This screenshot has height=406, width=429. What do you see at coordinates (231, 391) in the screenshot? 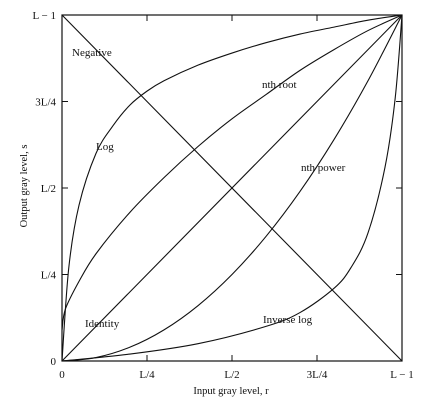
I see `x-axis-title: Input gray level, r` at bounding box center [231, 391].